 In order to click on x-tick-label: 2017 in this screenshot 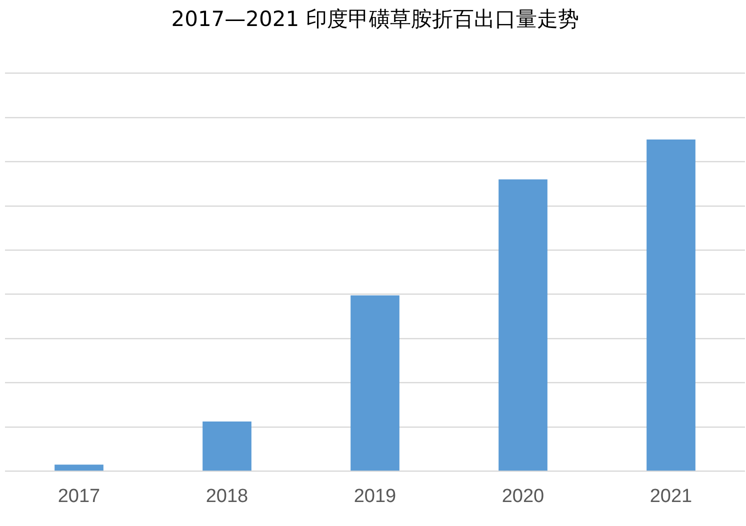, I will do `click(79, 496)`.